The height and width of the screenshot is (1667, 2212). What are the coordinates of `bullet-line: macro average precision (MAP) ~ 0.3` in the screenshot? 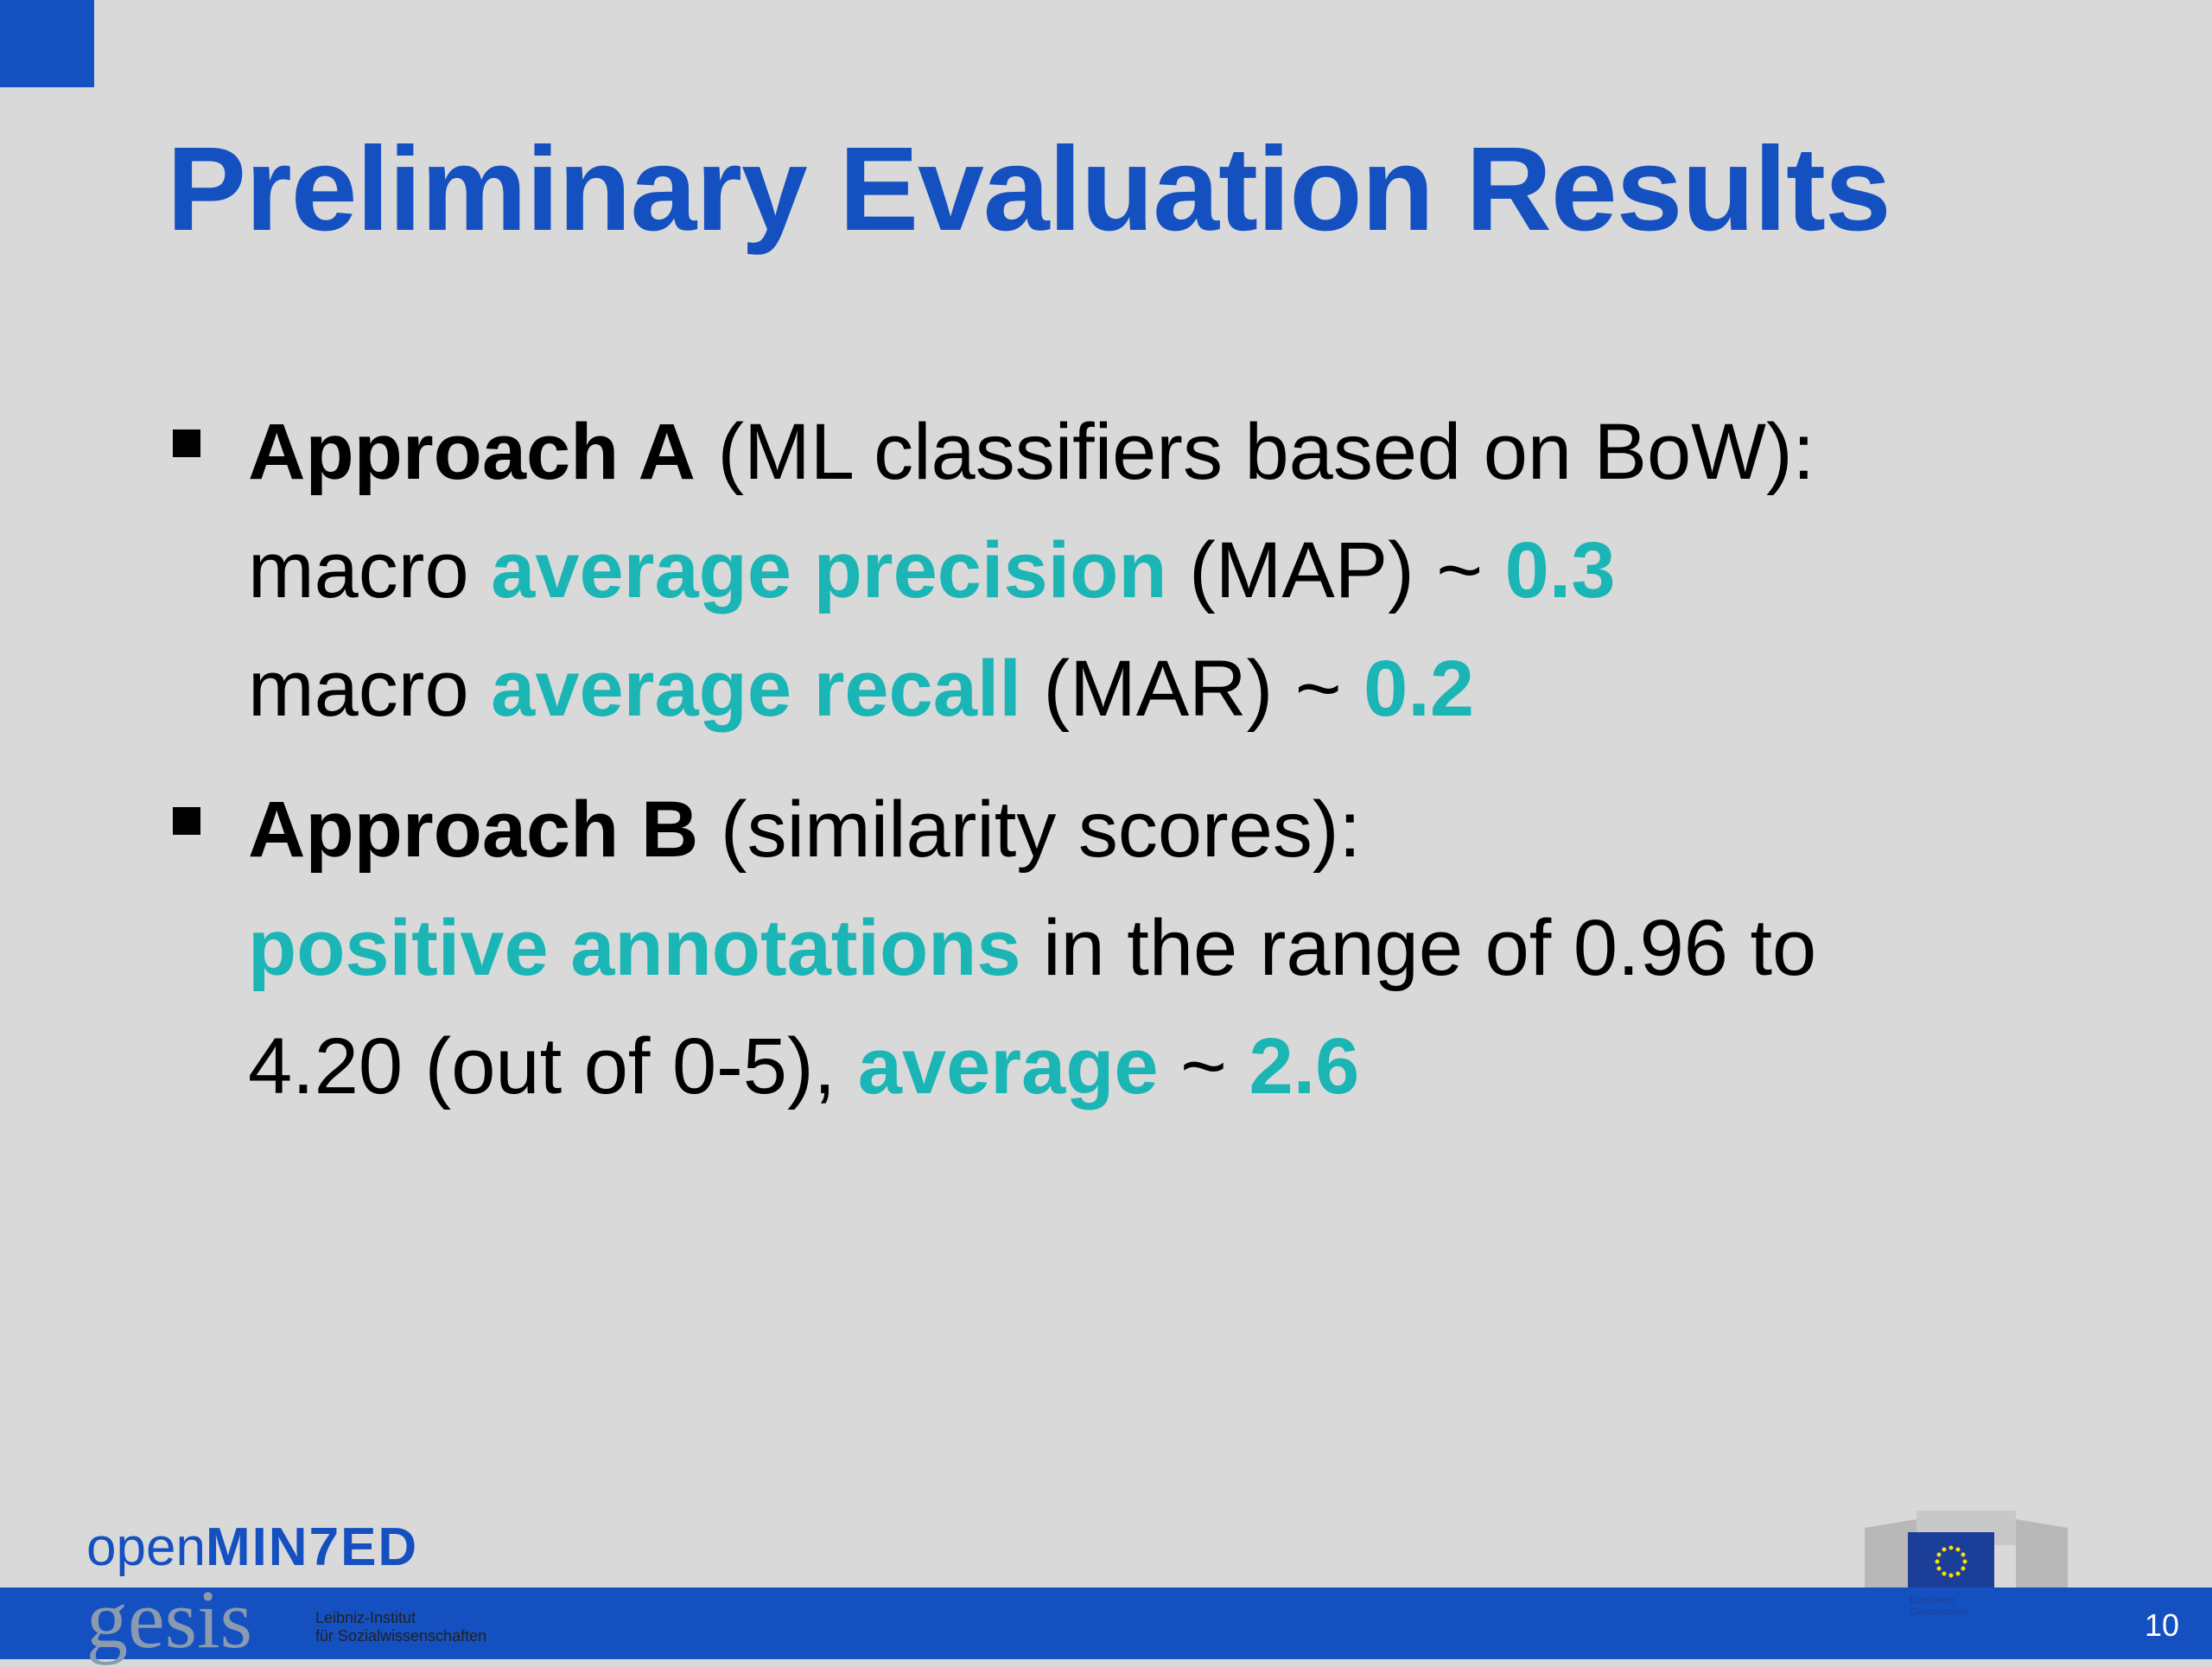 It's located at (1230, 571).